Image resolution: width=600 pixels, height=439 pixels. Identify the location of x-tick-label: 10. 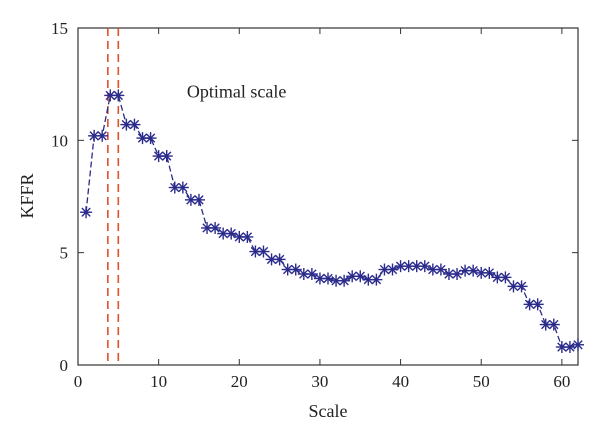
(158, 381).